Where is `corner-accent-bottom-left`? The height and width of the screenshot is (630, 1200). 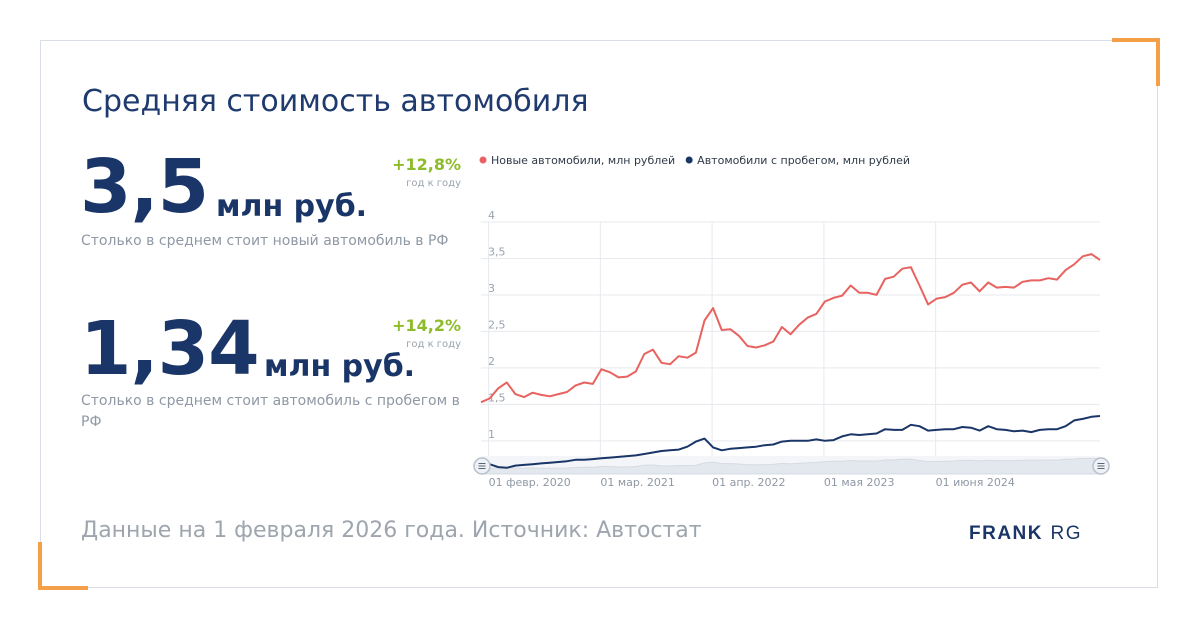 corner-accent-bottom-left is located at coordinates (63, 566).